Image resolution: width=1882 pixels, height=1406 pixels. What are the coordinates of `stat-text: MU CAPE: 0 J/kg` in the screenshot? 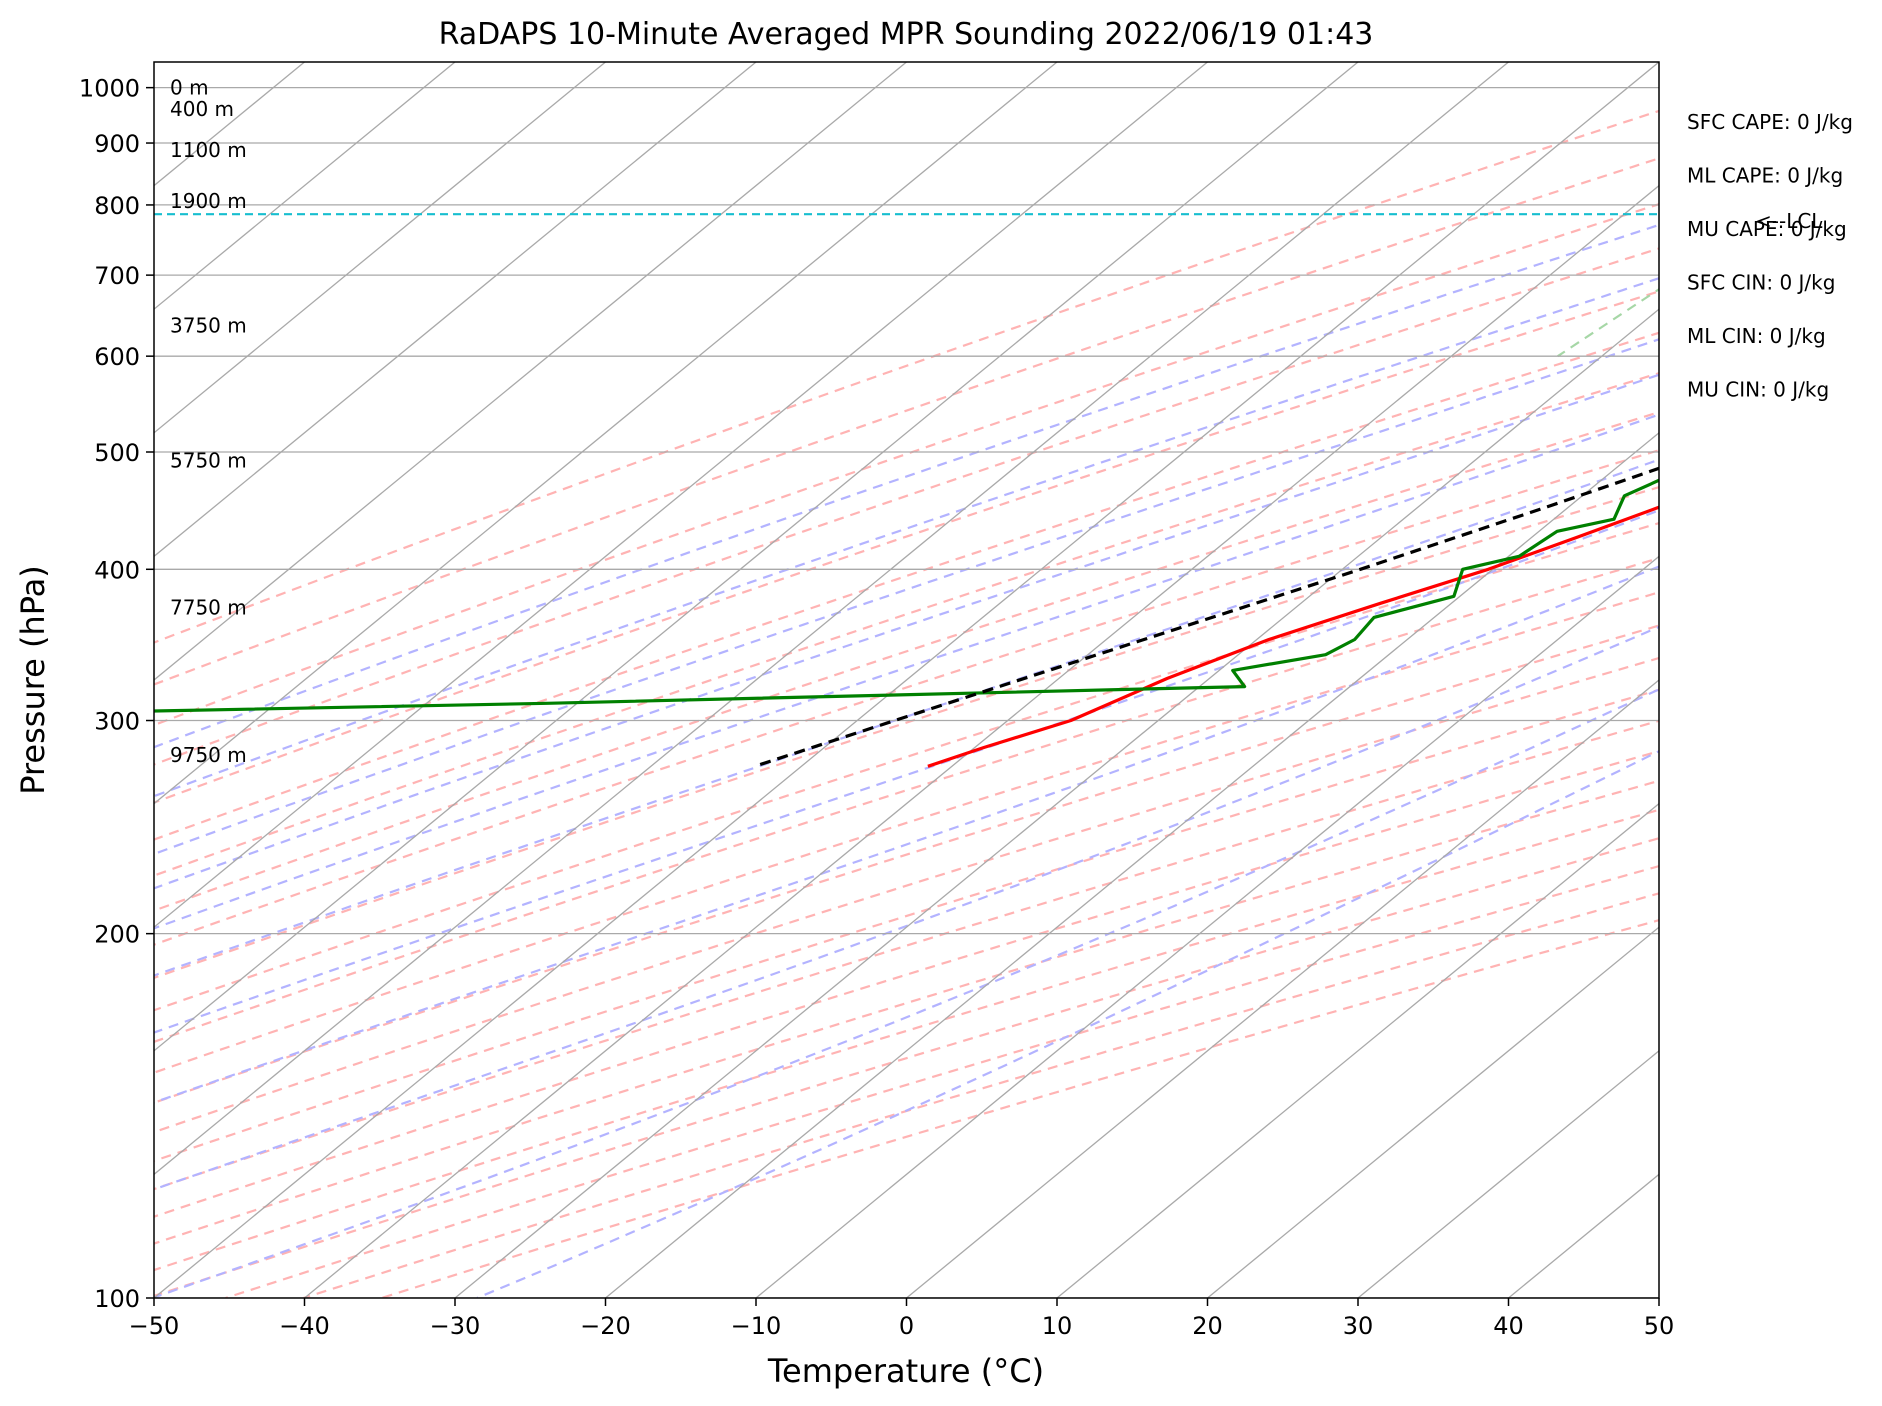 It's located at (1767, 229).